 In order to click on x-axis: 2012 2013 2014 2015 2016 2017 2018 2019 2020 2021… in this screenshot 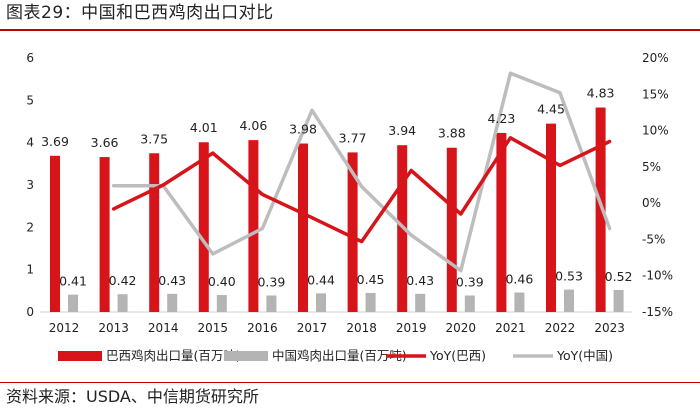, I will do `click(337, 328)`.